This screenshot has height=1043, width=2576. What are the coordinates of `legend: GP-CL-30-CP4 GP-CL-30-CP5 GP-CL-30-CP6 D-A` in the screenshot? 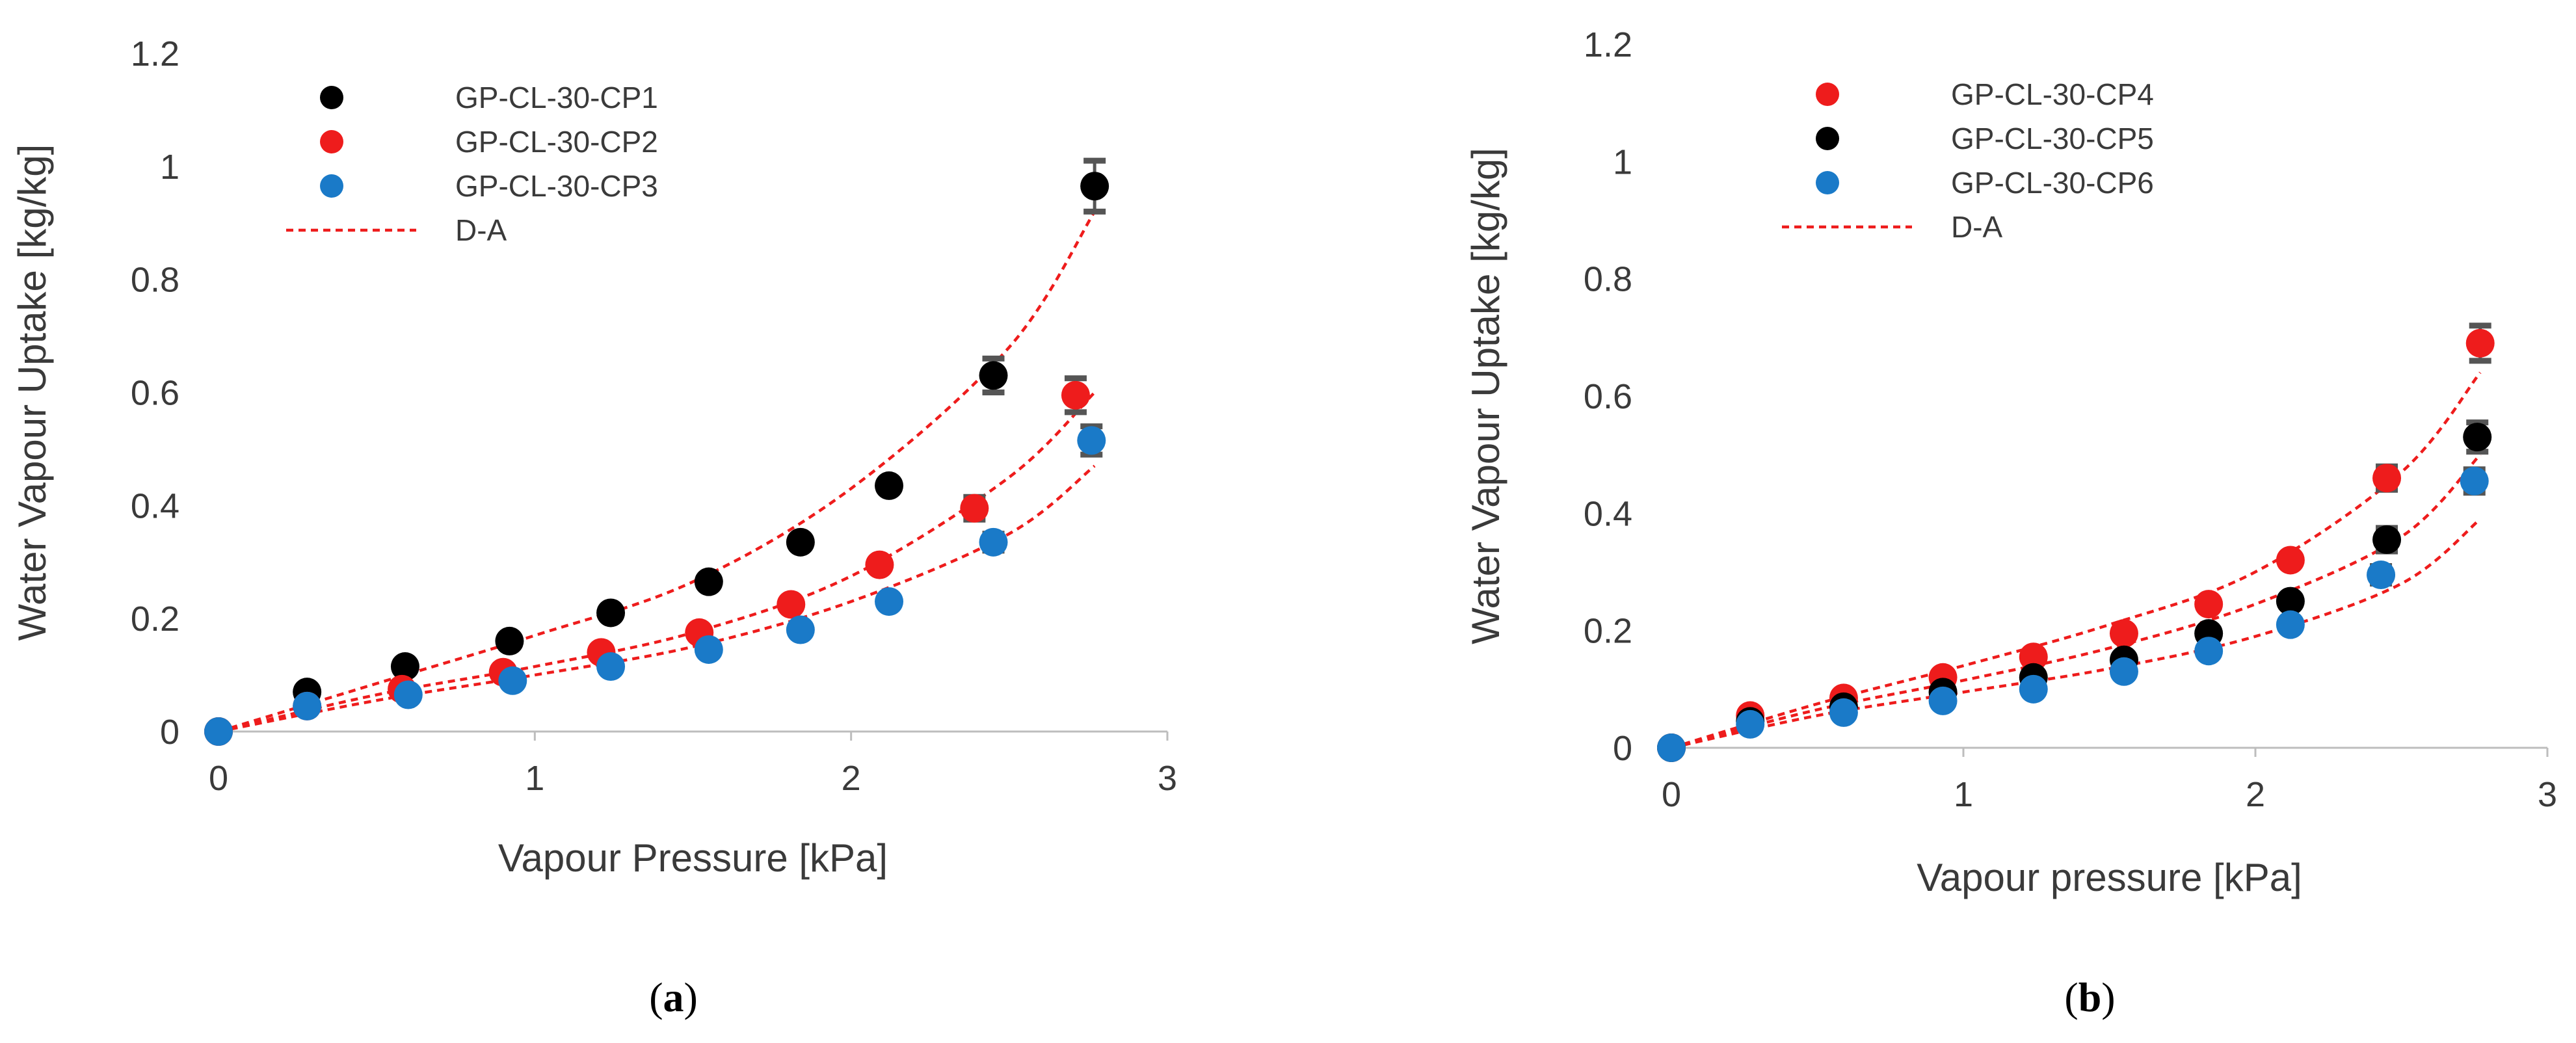 It's located at (1968, 160).